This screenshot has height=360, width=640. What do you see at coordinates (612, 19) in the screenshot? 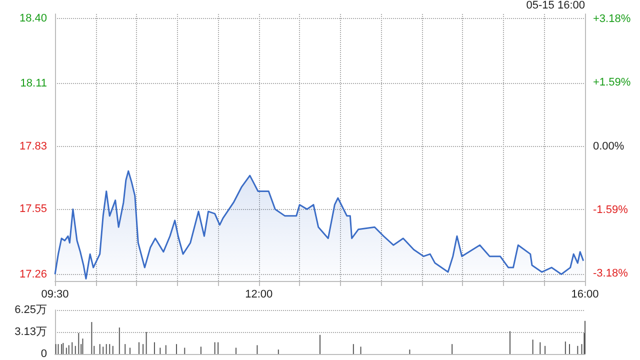
I see `y2-tick-label: +3.18%` at bounding box center [612, 19].